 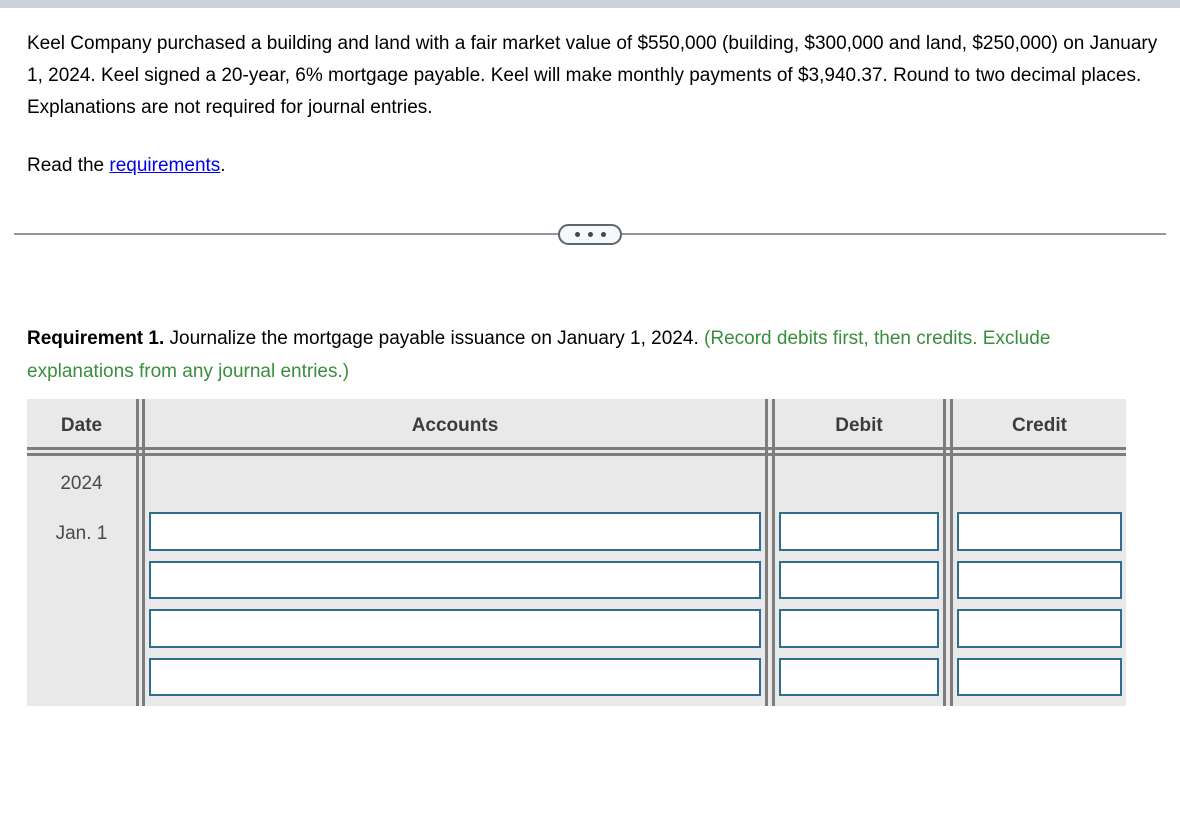 What do you see at coordinates (576, 451) in the screenshot?
I see `header-divider-line` at bounding box center [576, 451].